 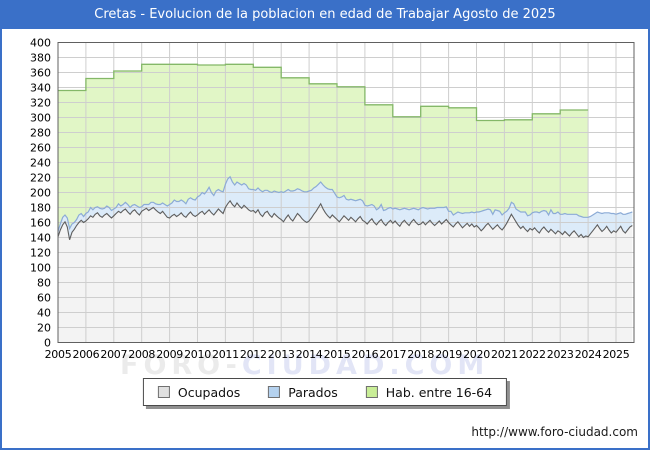 What do you see at coordinates (337, 354) in the screenshot?
I see `svg-text: 2015` at bounding box center [337, 354].